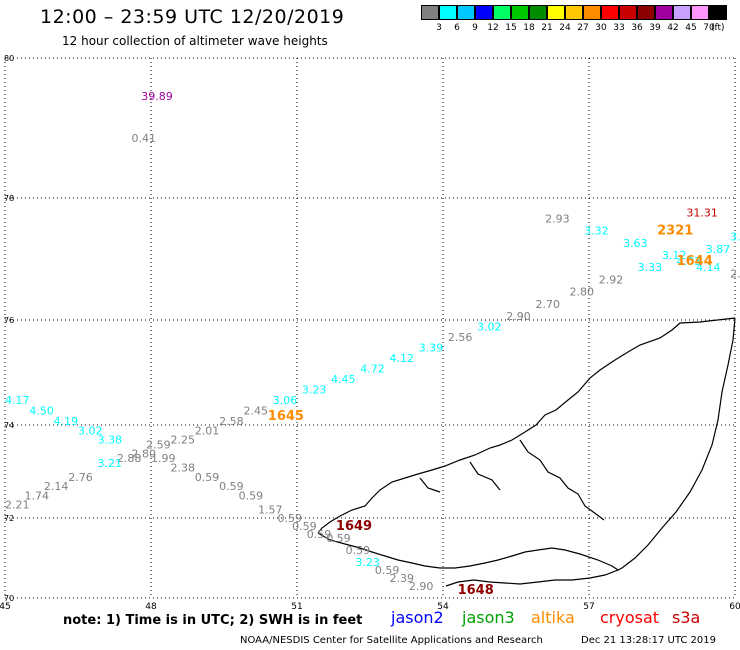 The height and width of the screenshot is (650, 740). I want to click on legend-label: 9, so click(475, 28).